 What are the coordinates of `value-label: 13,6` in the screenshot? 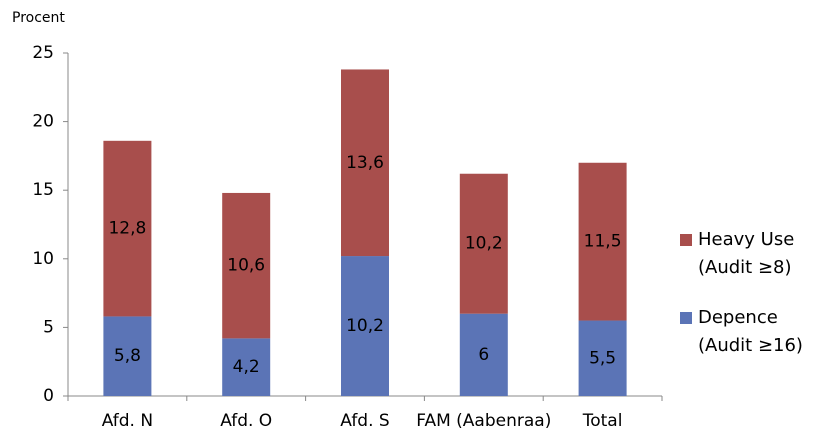 It's located at (365, 163).